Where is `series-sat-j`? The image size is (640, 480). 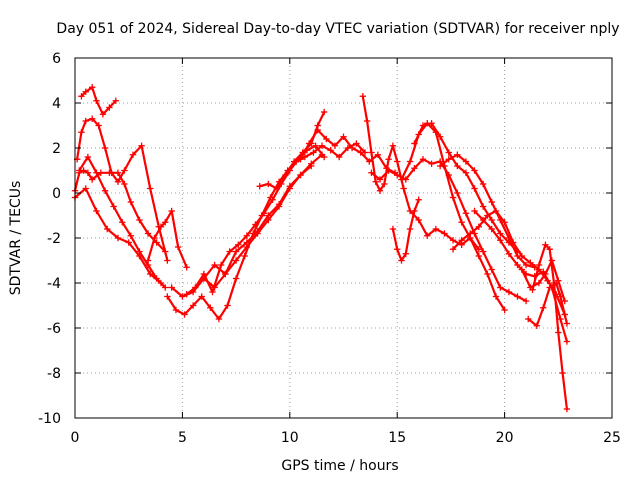
series-sat-j is located at coordinates (263, 216).